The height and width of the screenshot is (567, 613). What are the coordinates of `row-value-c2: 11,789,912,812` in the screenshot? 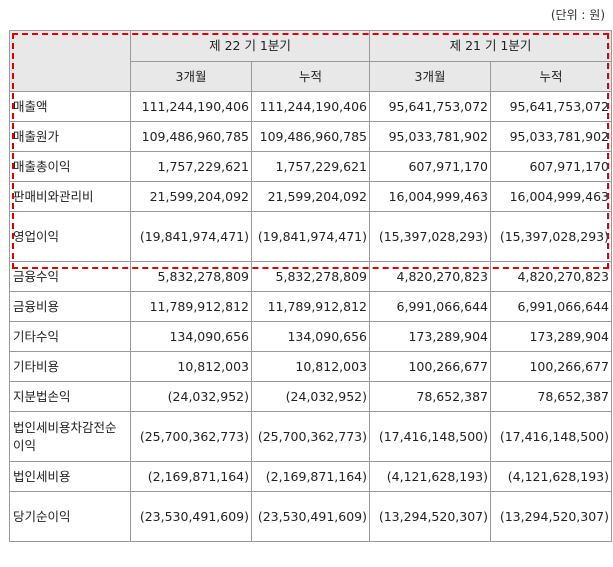 It's located at (310, 306).